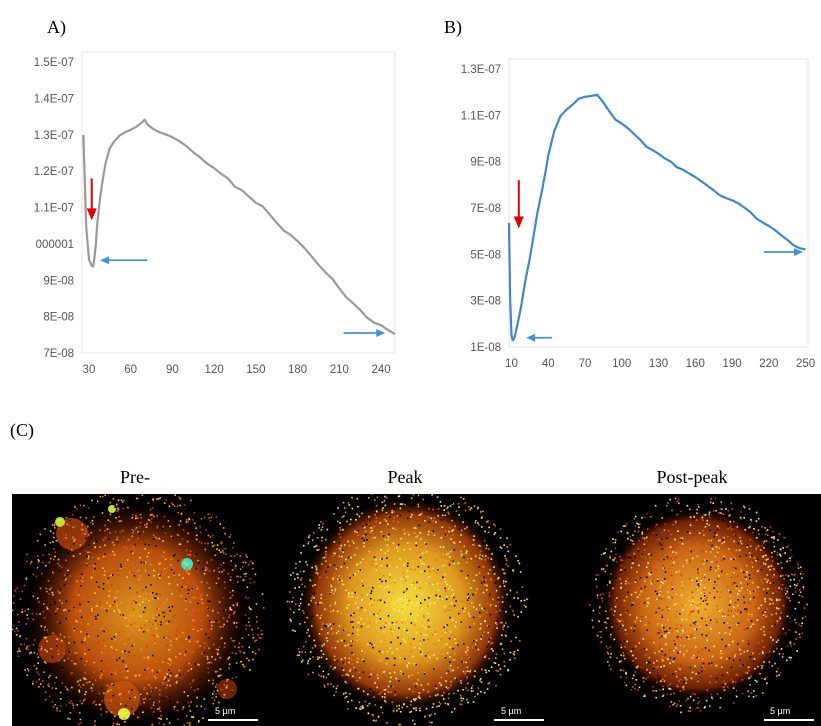 The width and height of the screenshot is (821, 726). What do you see at coordinates (55, 245) in the screenshot?
I see `y-tick-label: 000001` at bounding box center [55, 245].